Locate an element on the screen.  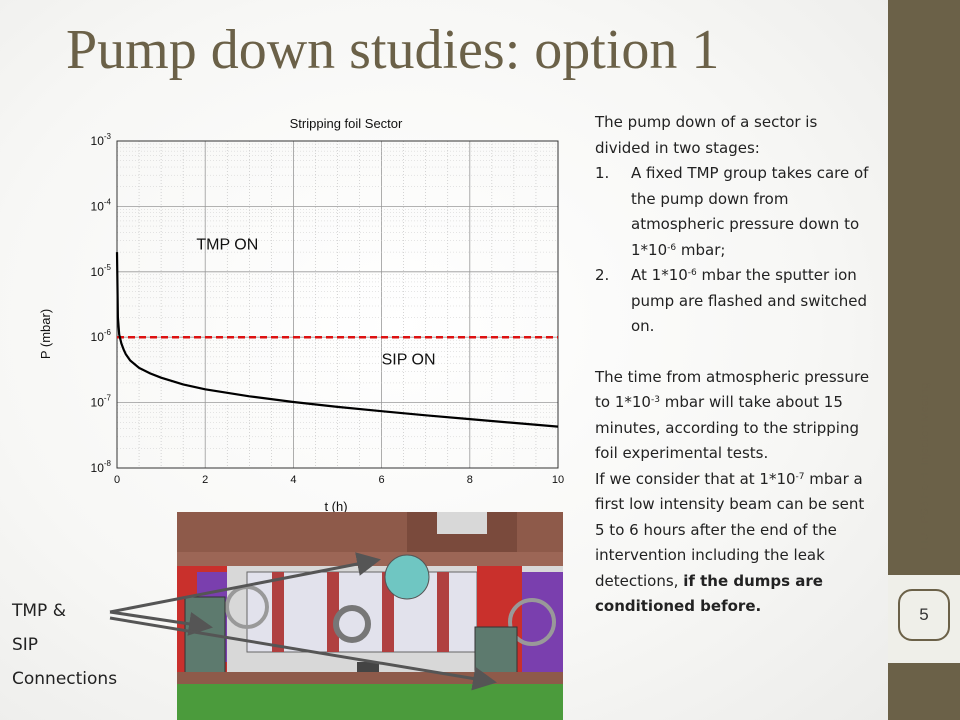
x-tick-label: 0 is located at coordinates (117, 480).